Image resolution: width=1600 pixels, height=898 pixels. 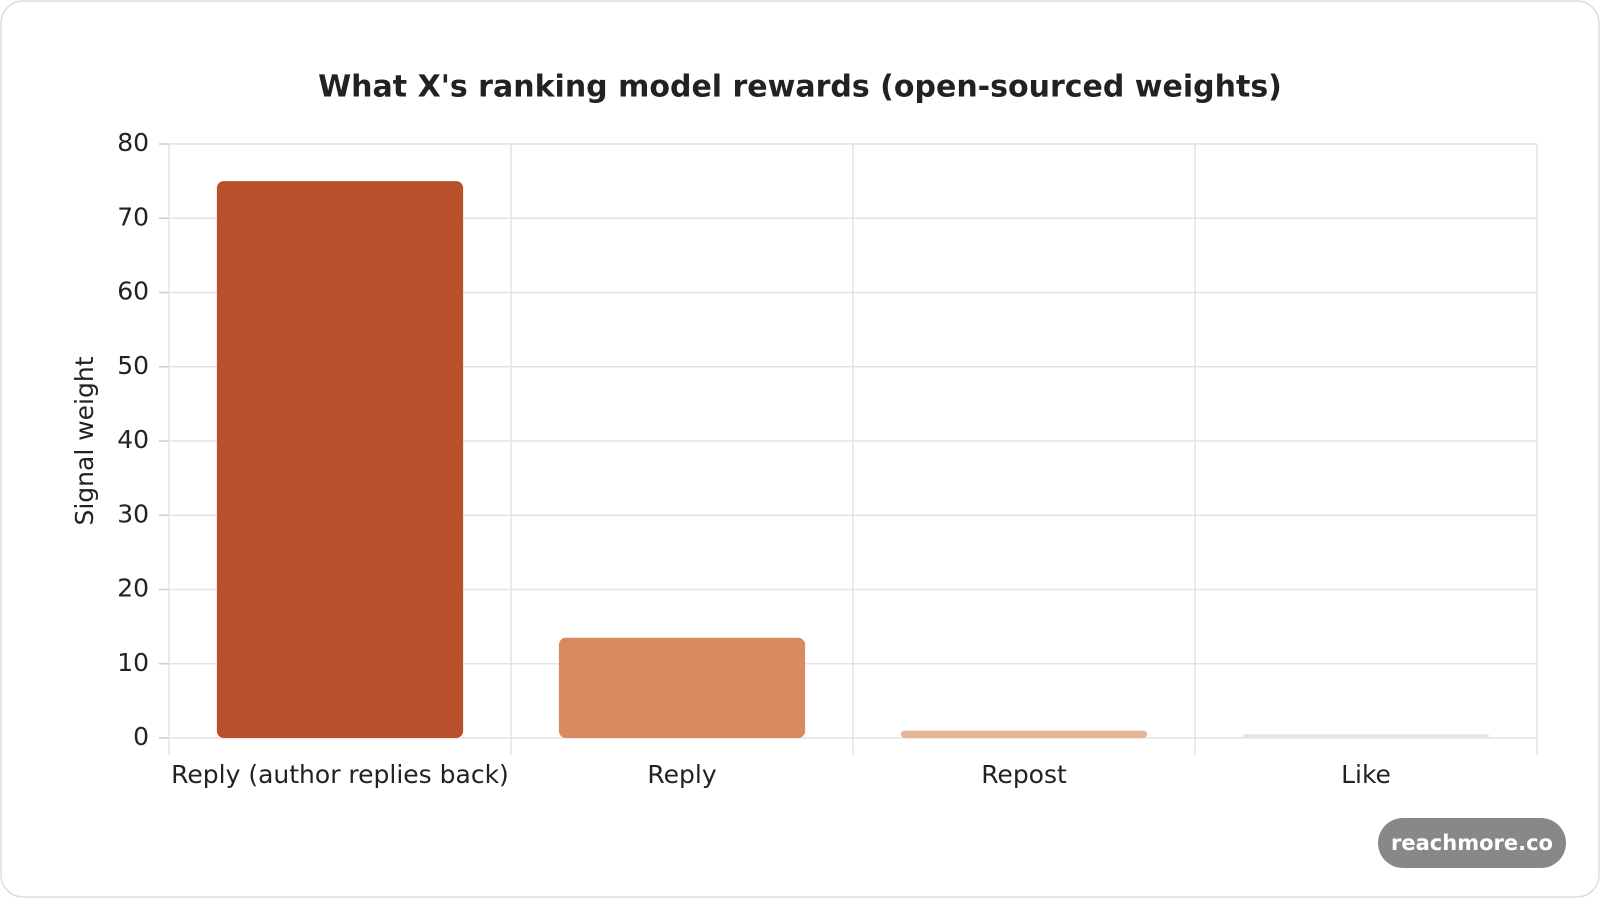 What do you see at coordinates (1024, 774) in the screenshot?
I see `x-tick-label: Repost` at bounding box center [1024, 774].